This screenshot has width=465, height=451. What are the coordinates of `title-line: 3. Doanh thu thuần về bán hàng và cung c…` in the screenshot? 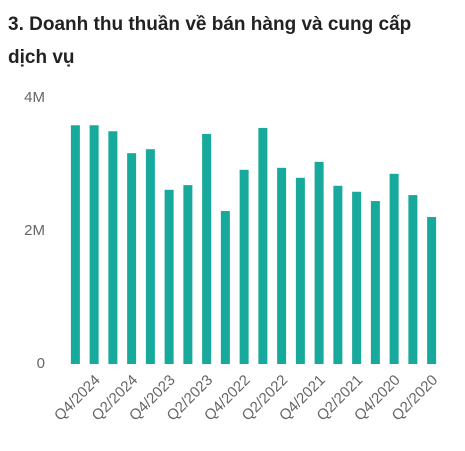 It's located at (209, 24).